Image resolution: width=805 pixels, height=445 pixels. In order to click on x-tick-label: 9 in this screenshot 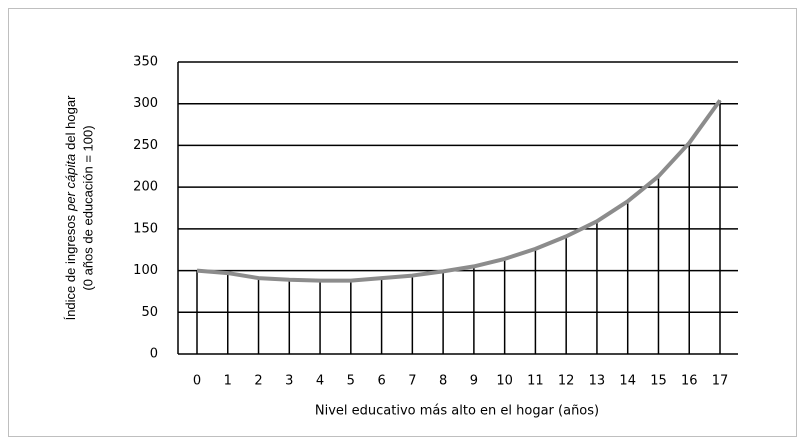, I will do `click(474, 381)`.